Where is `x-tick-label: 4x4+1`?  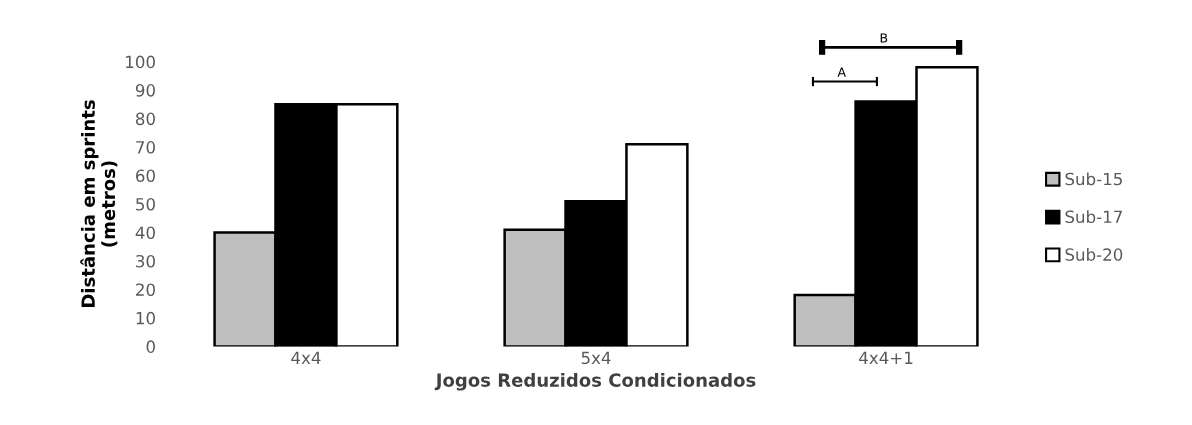
x-tick-label: 4x4+1 is located at coordinates (886, 357).